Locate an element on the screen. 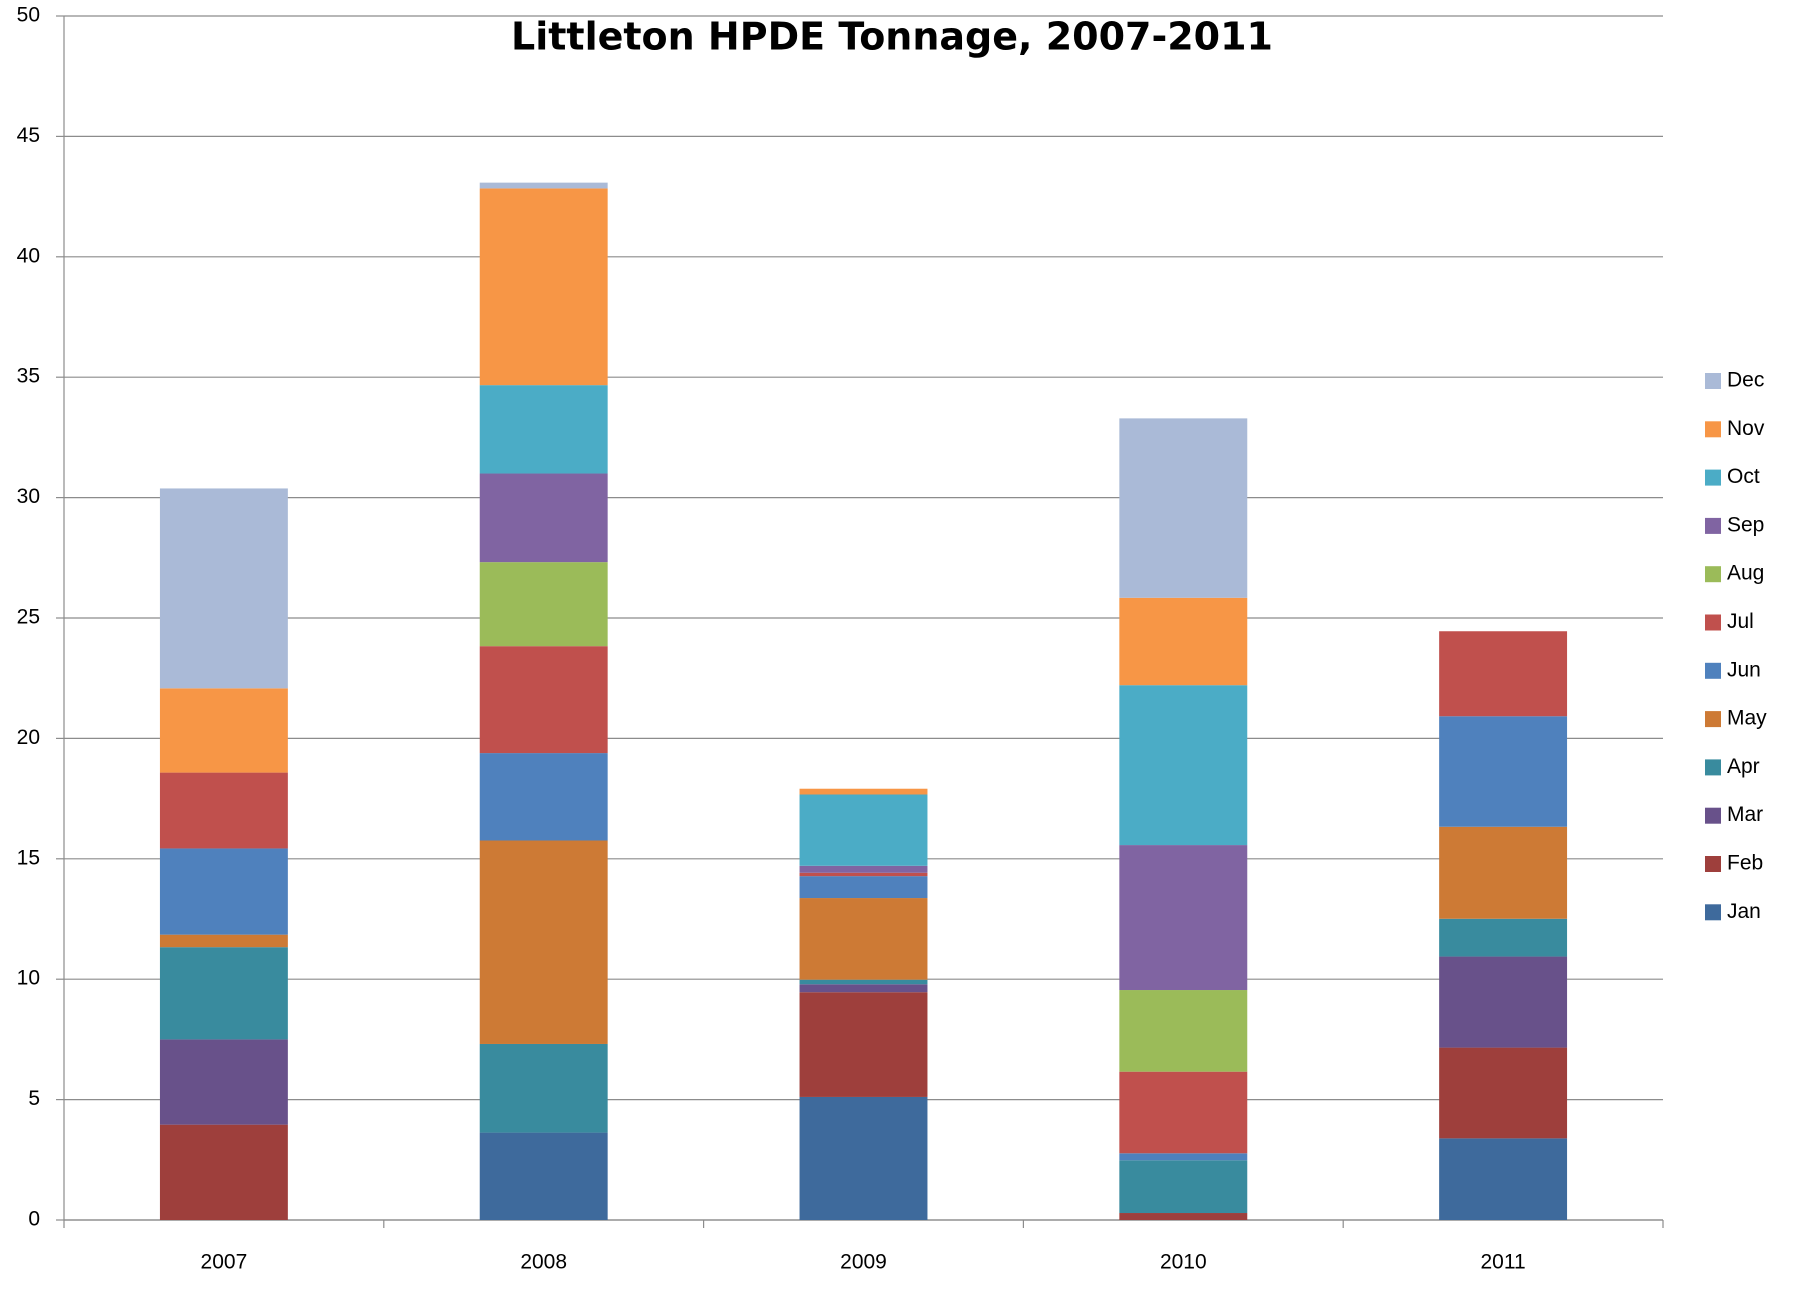 The width and height of the screenshot is (1803, 1304). y-tick-label: 20 is located at coordinates (28, 737).